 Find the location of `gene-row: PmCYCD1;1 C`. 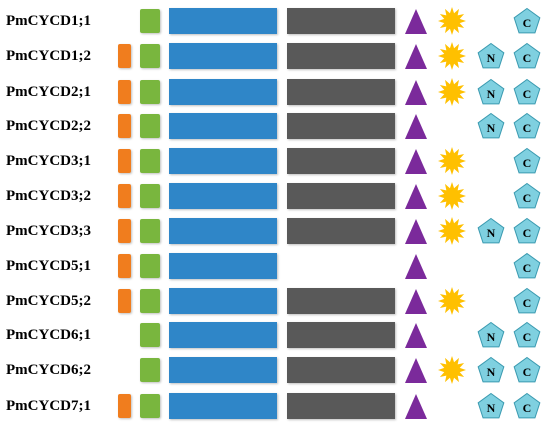

gene-row: PmCYCD1;1 C is located at coordinates (275, 21).